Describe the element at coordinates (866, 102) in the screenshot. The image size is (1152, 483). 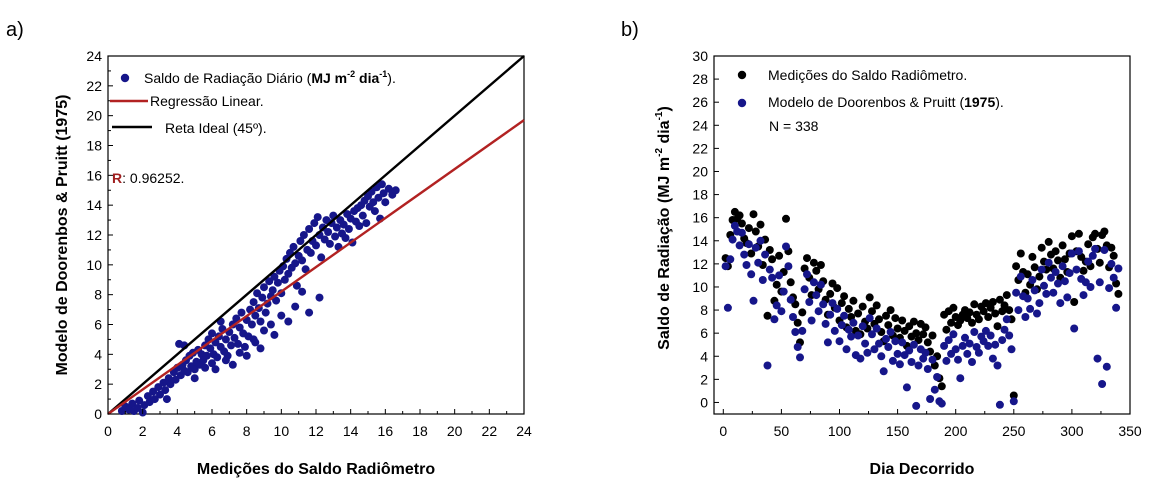
I see `legend-b-model-prefix: Modelo de Doorenbos & Pruitt (` at that location.